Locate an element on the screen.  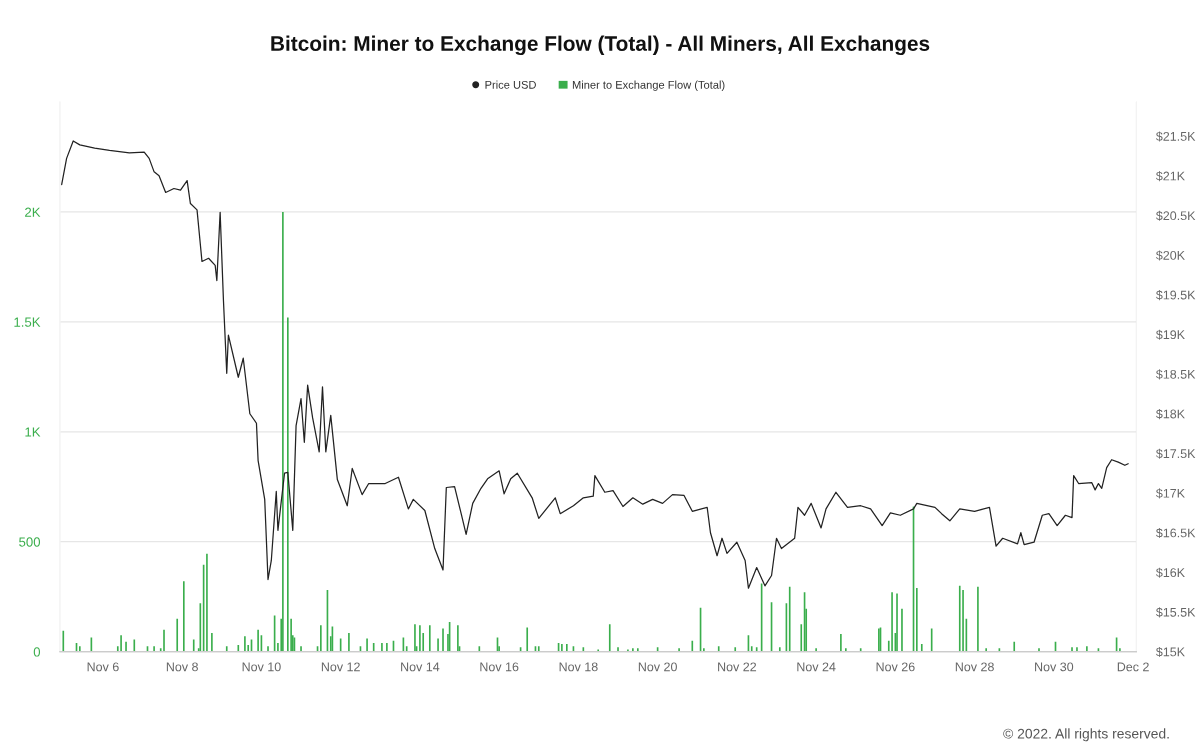
y-tick-label: 0 is located at coordinates (37, 652).